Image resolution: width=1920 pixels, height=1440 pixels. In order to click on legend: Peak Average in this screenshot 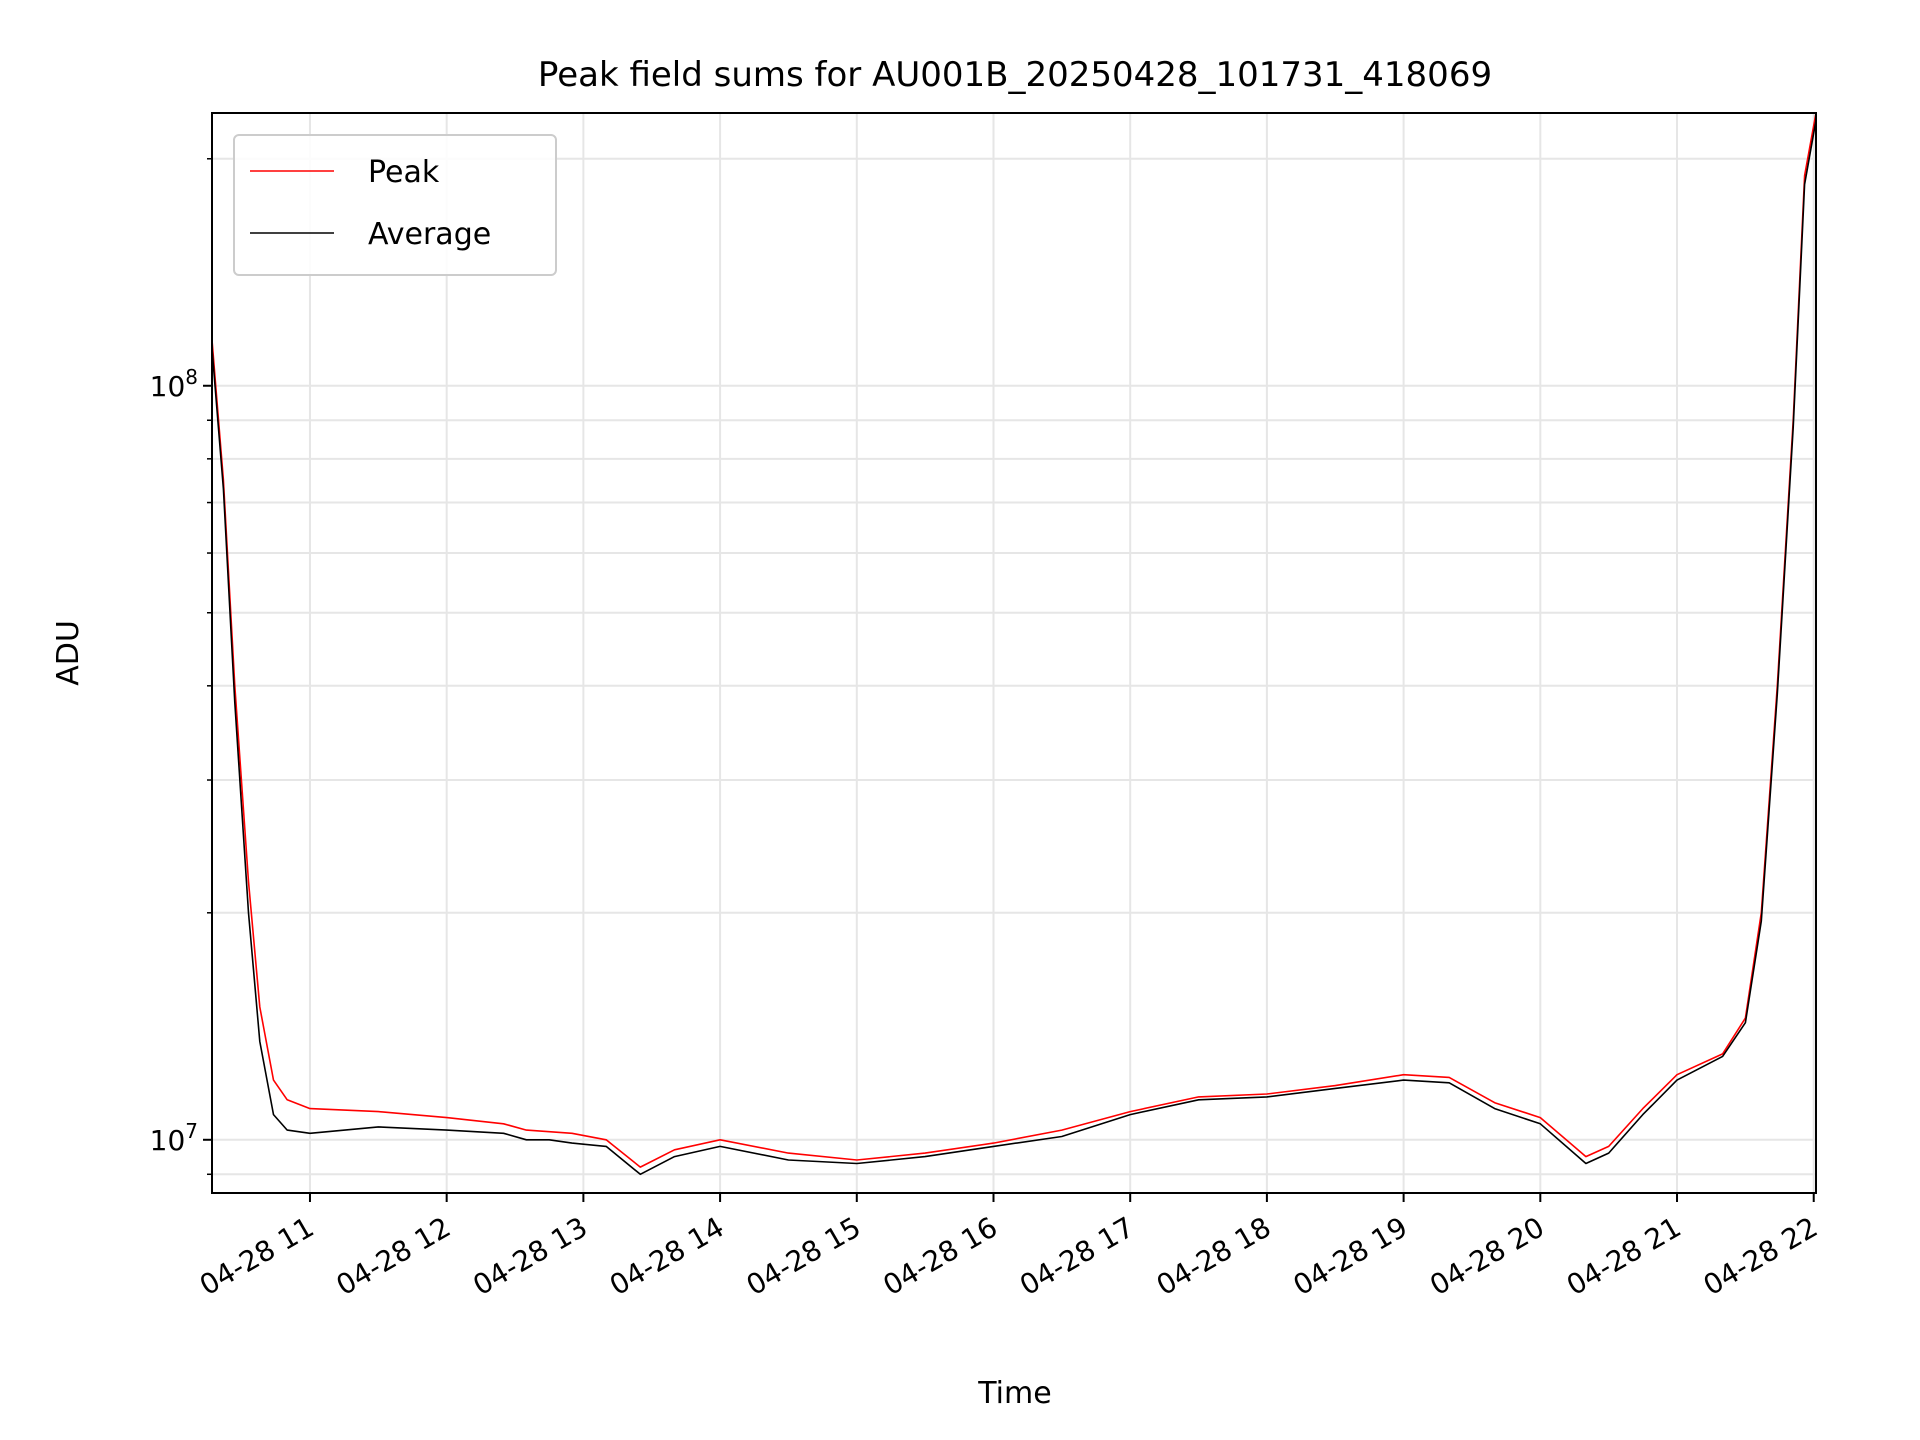, I will do `click(395, 205)`.